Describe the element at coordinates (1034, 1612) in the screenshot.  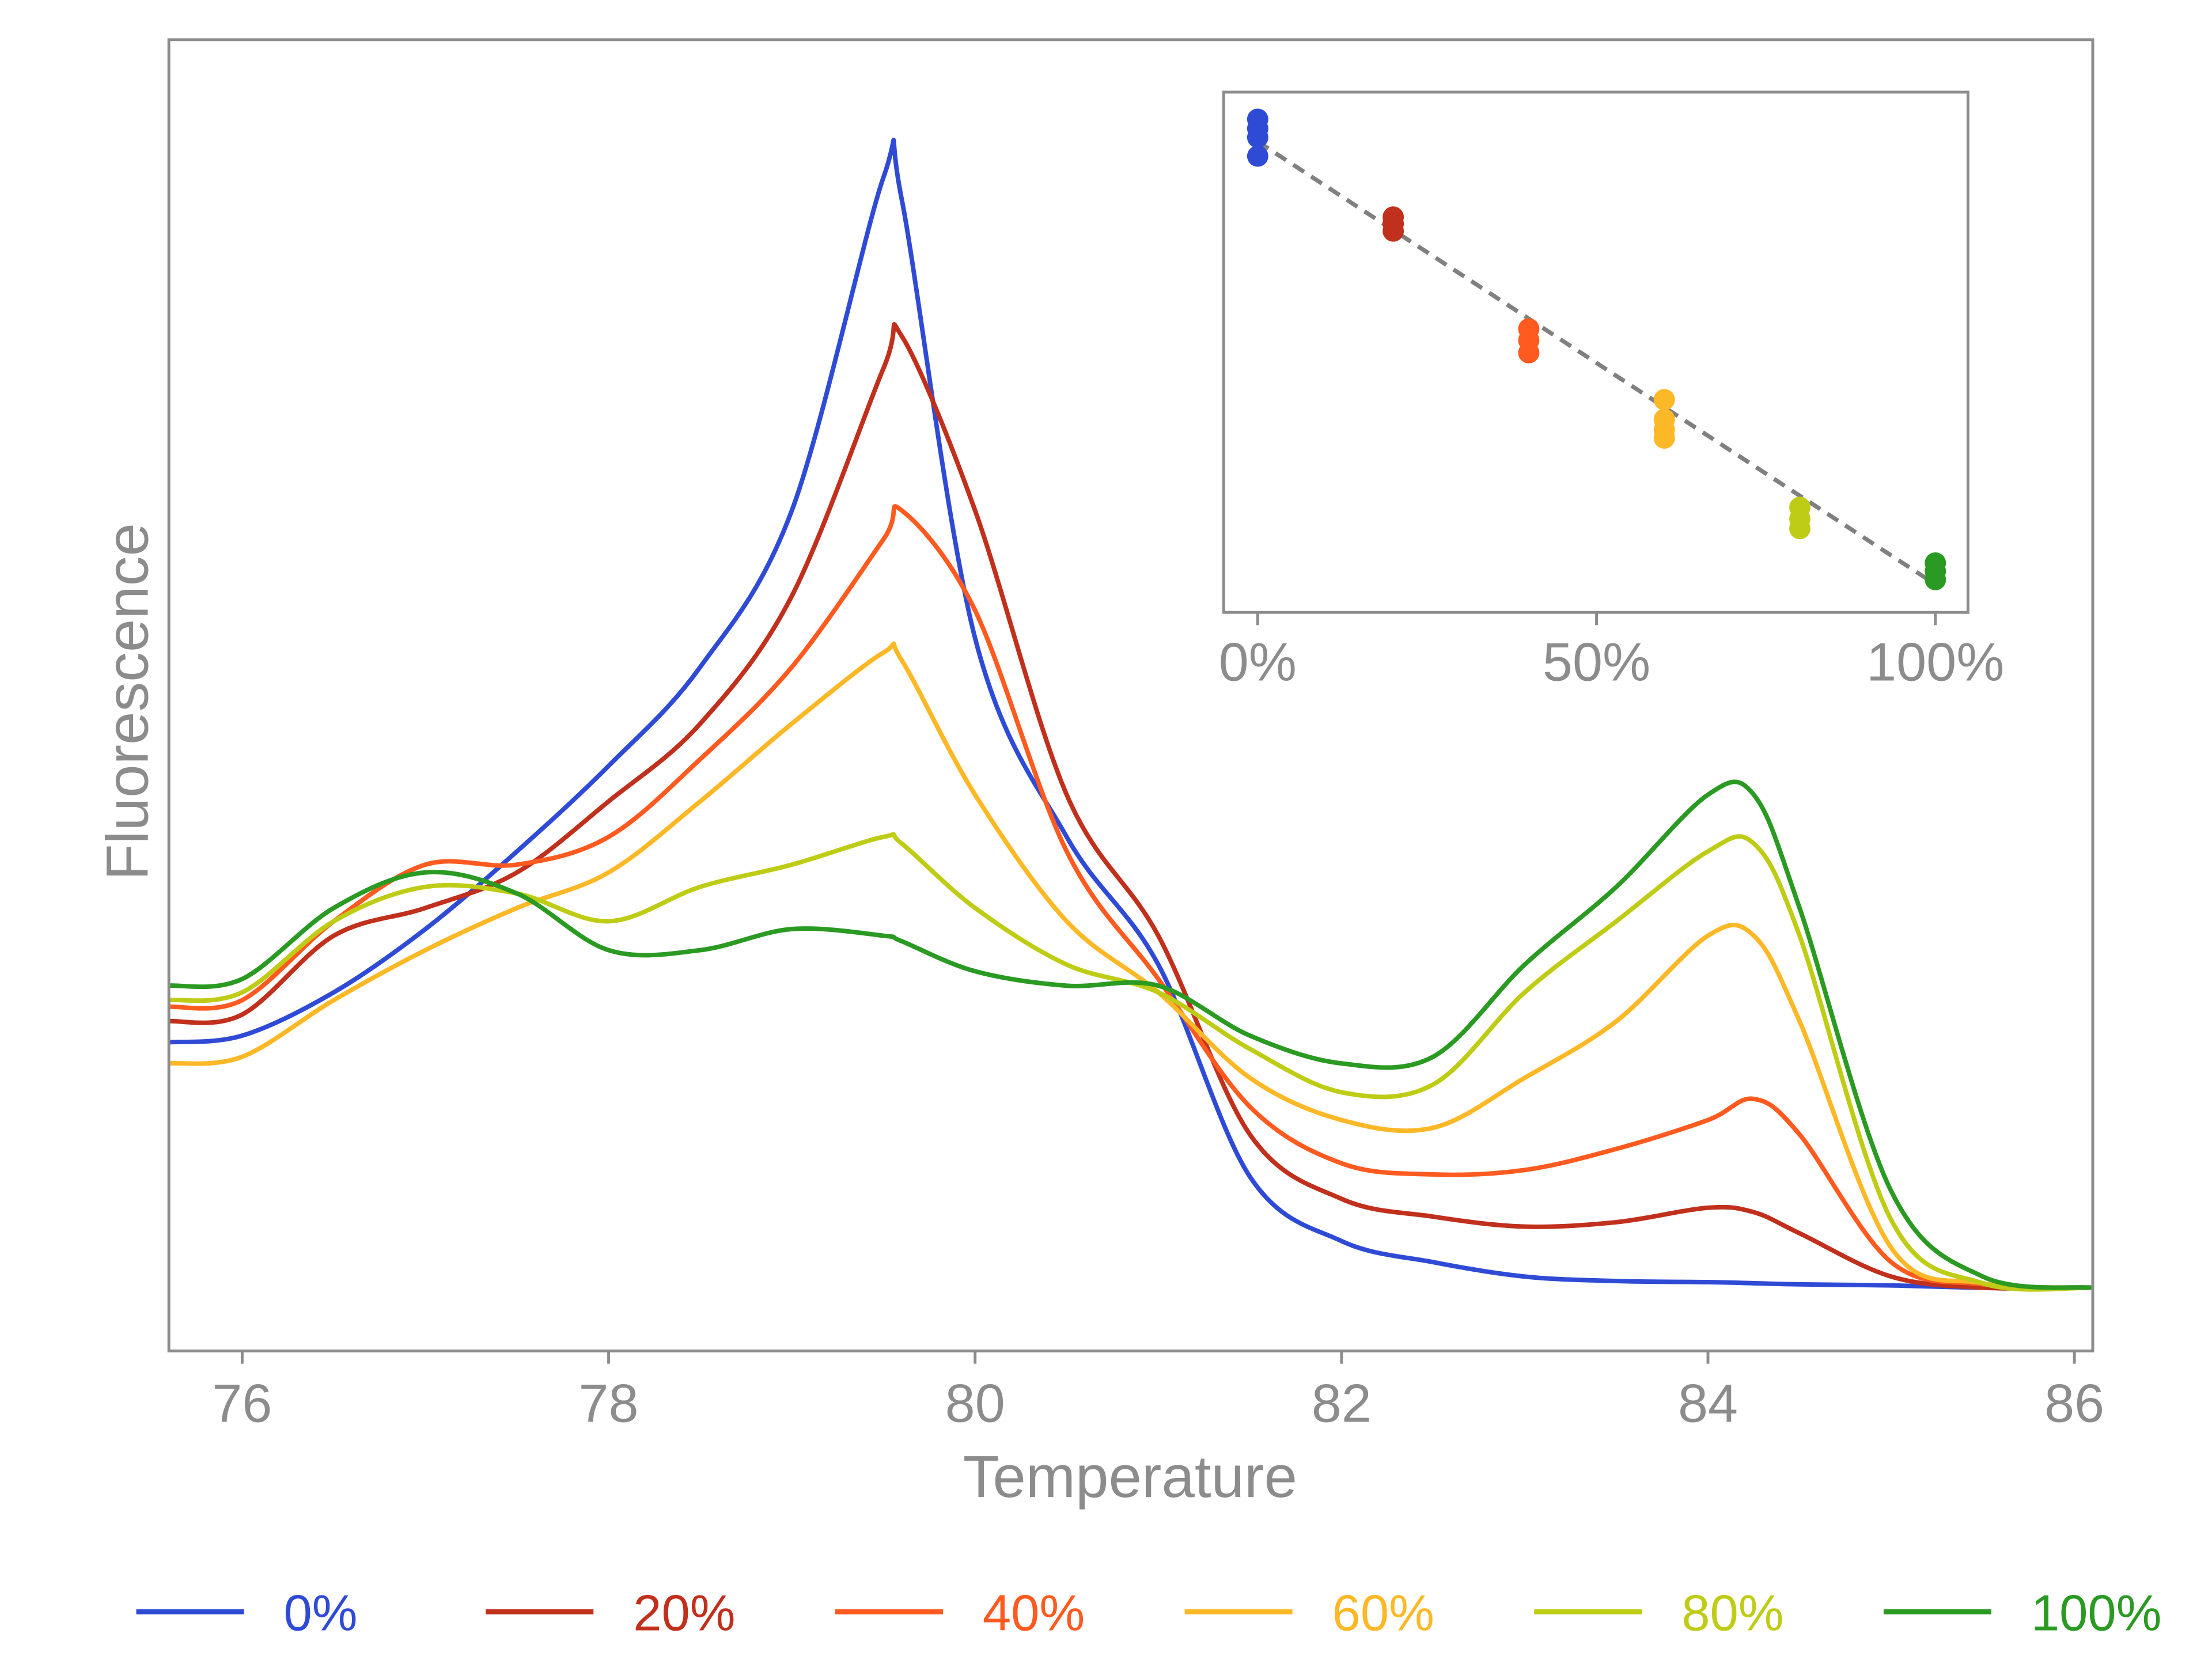
I see `legend-label: 40%` at that location.